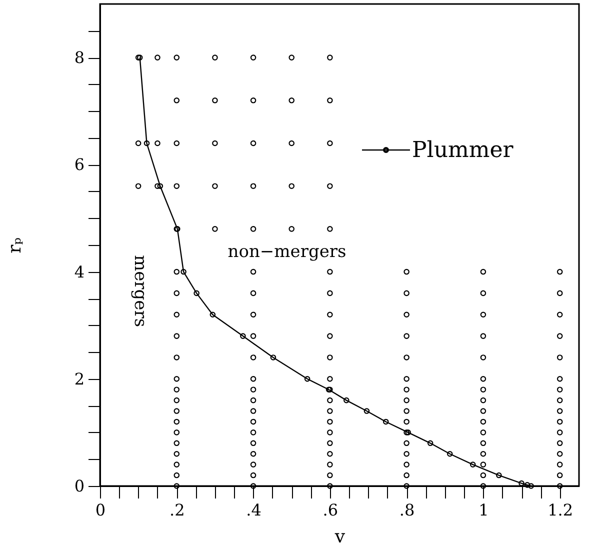 This screenshot has width=608, height=554. What do you see at coordinates (463, 150) in the screenshot?
I see `legend-label: Plummer` at bounding box center [463, 150].